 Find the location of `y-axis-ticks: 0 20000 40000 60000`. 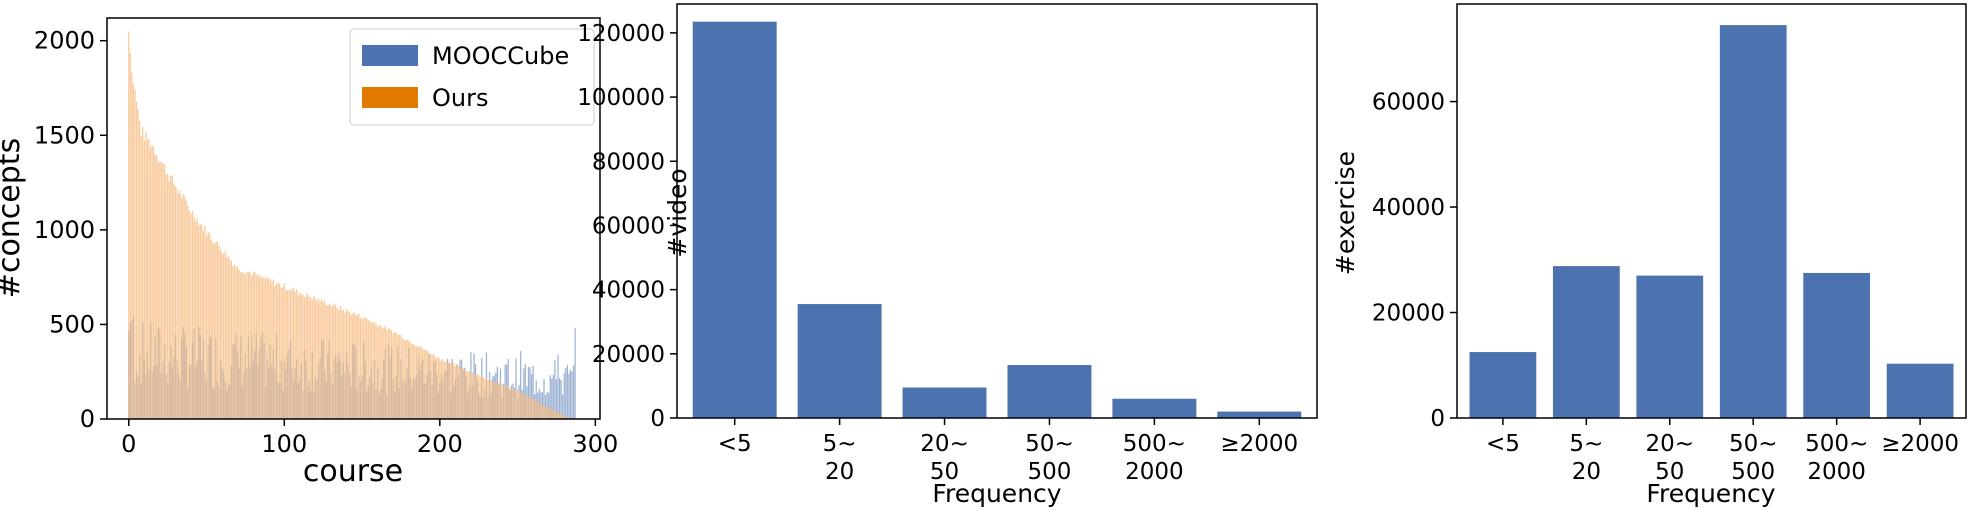

y-axis-ticks: 0 20000 40000 60000 is located at coordinates (1414, 261).